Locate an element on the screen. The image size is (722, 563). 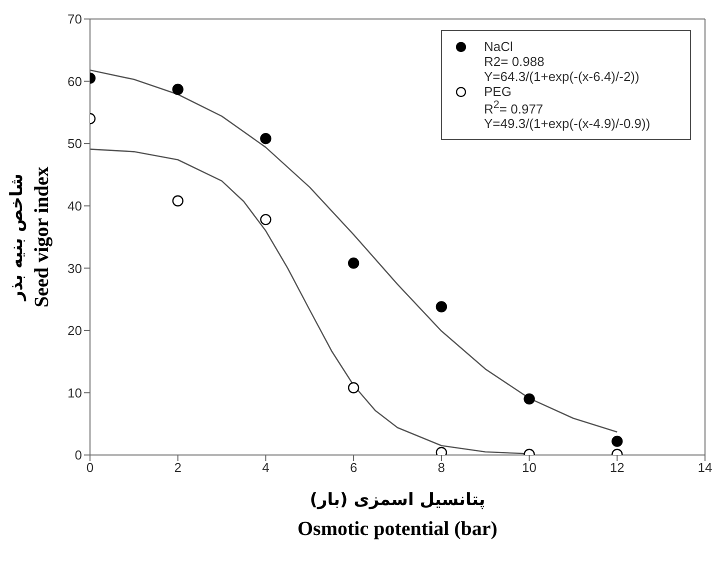
y-tick-label: 10 is located at coordinates (75, 392).